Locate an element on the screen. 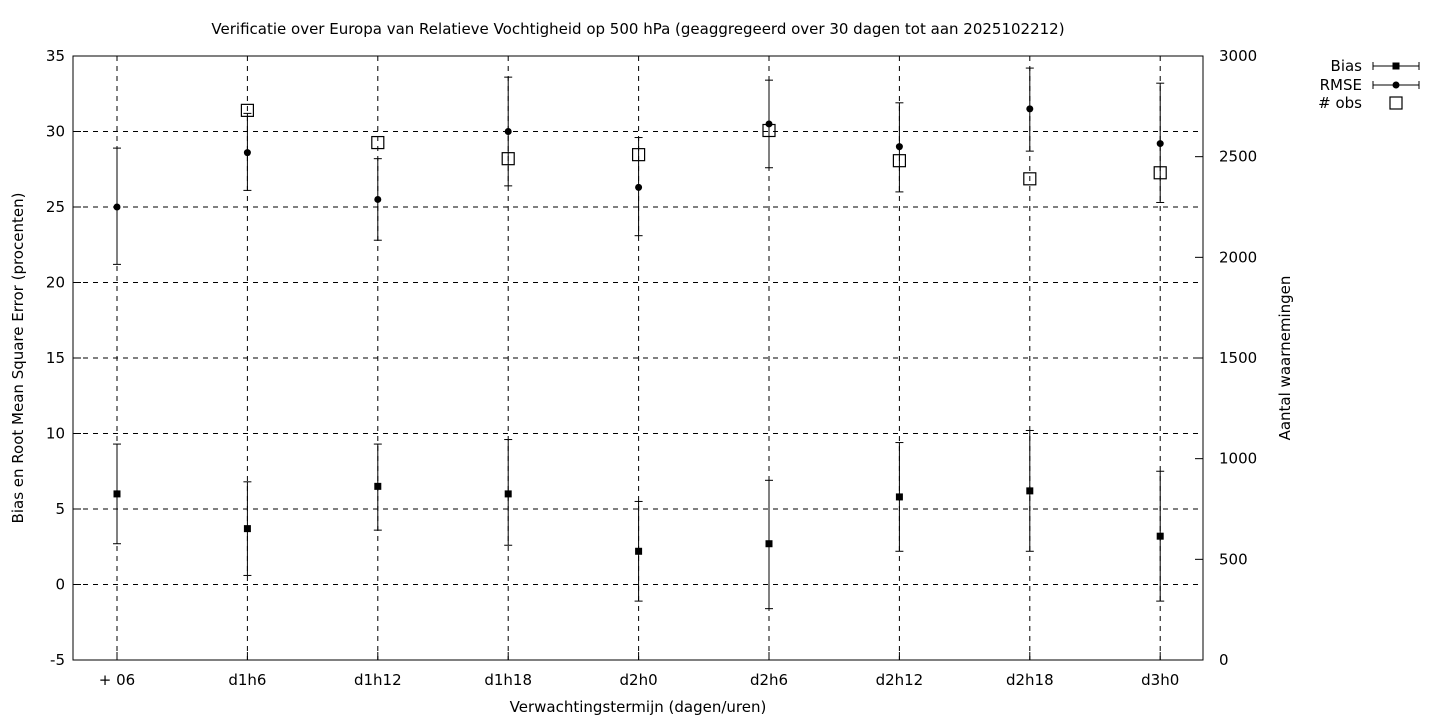 This screenshot has height=720, width=1440. y-tick-label: 15 is located at coordinates (55, 358).